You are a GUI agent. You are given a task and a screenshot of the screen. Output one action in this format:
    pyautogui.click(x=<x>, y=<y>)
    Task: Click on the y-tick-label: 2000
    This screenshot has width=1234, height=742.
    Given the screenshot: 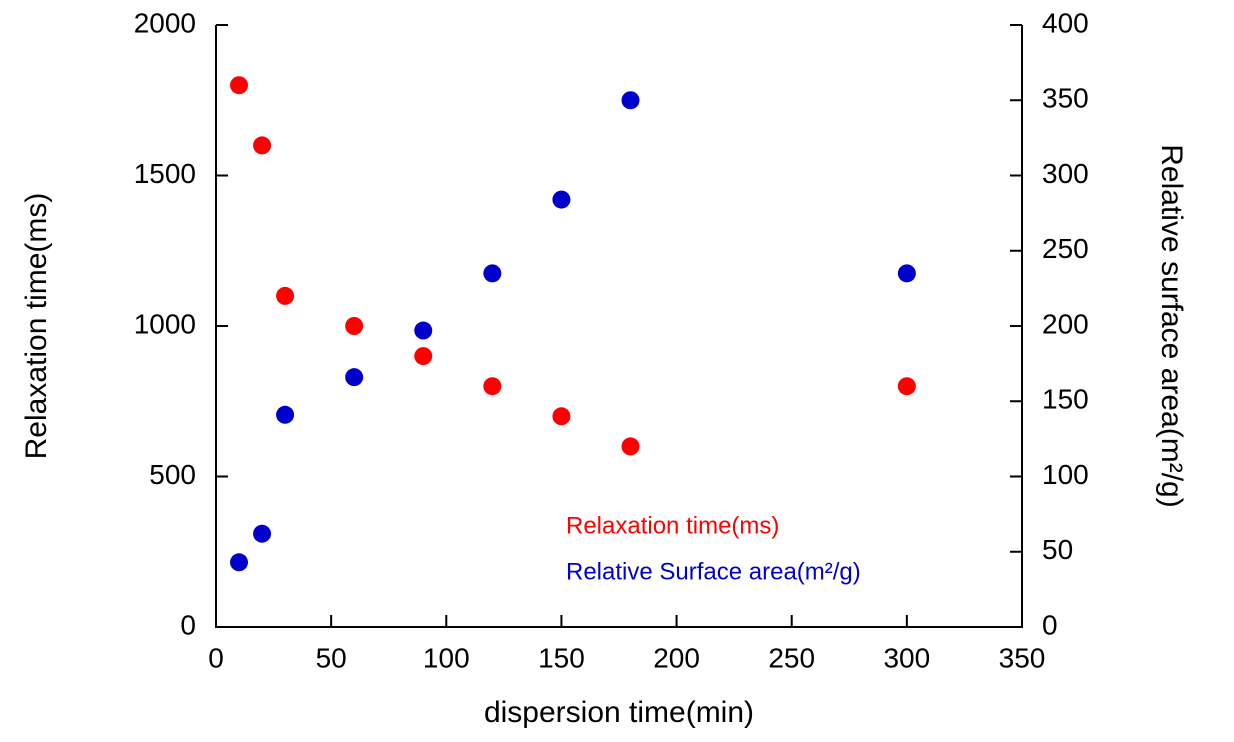 What is the action you would take?
    pyautogui.click(x=165, y=22)
    